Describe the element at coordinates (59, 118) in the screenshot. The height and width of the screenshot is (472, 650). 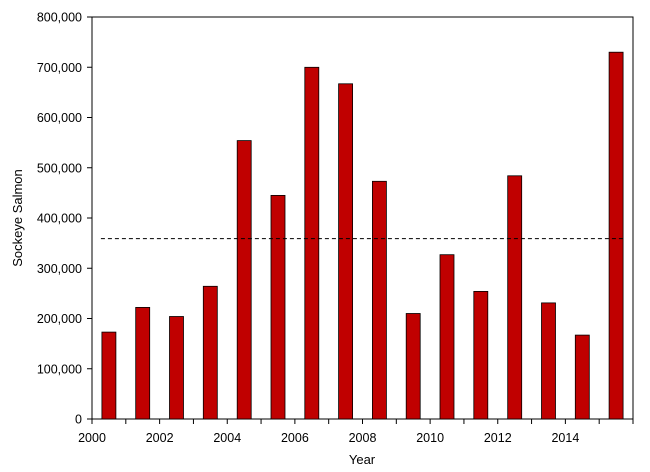
I see `y-tick-label: 600,000` at that location.